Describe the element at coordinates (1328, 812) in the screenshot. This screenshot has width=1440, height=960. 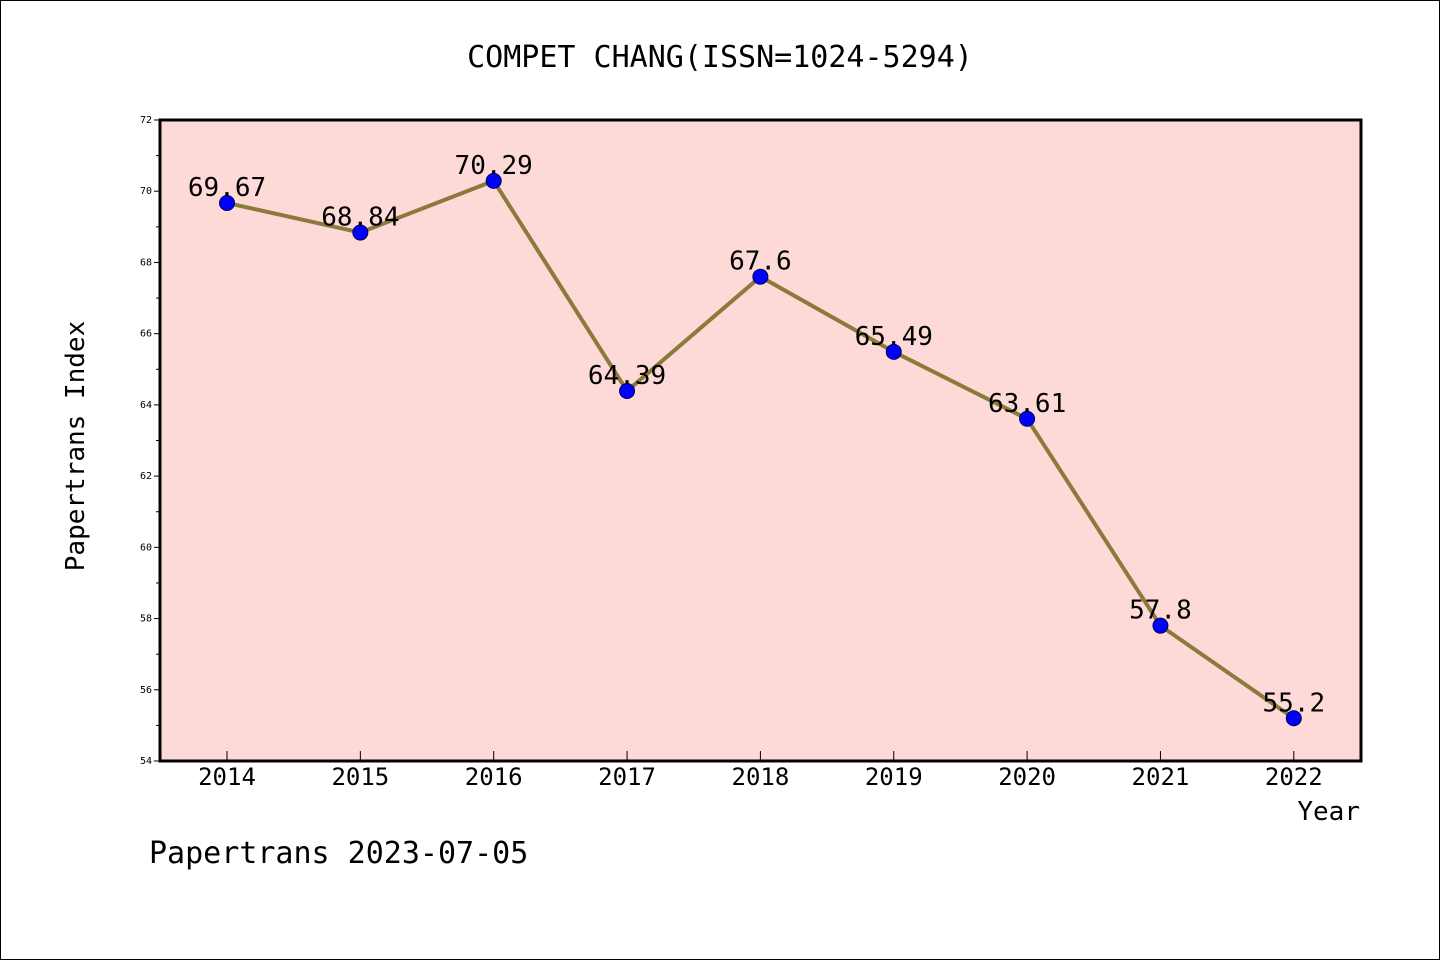
I see `x-axis-title: Year` at that location.